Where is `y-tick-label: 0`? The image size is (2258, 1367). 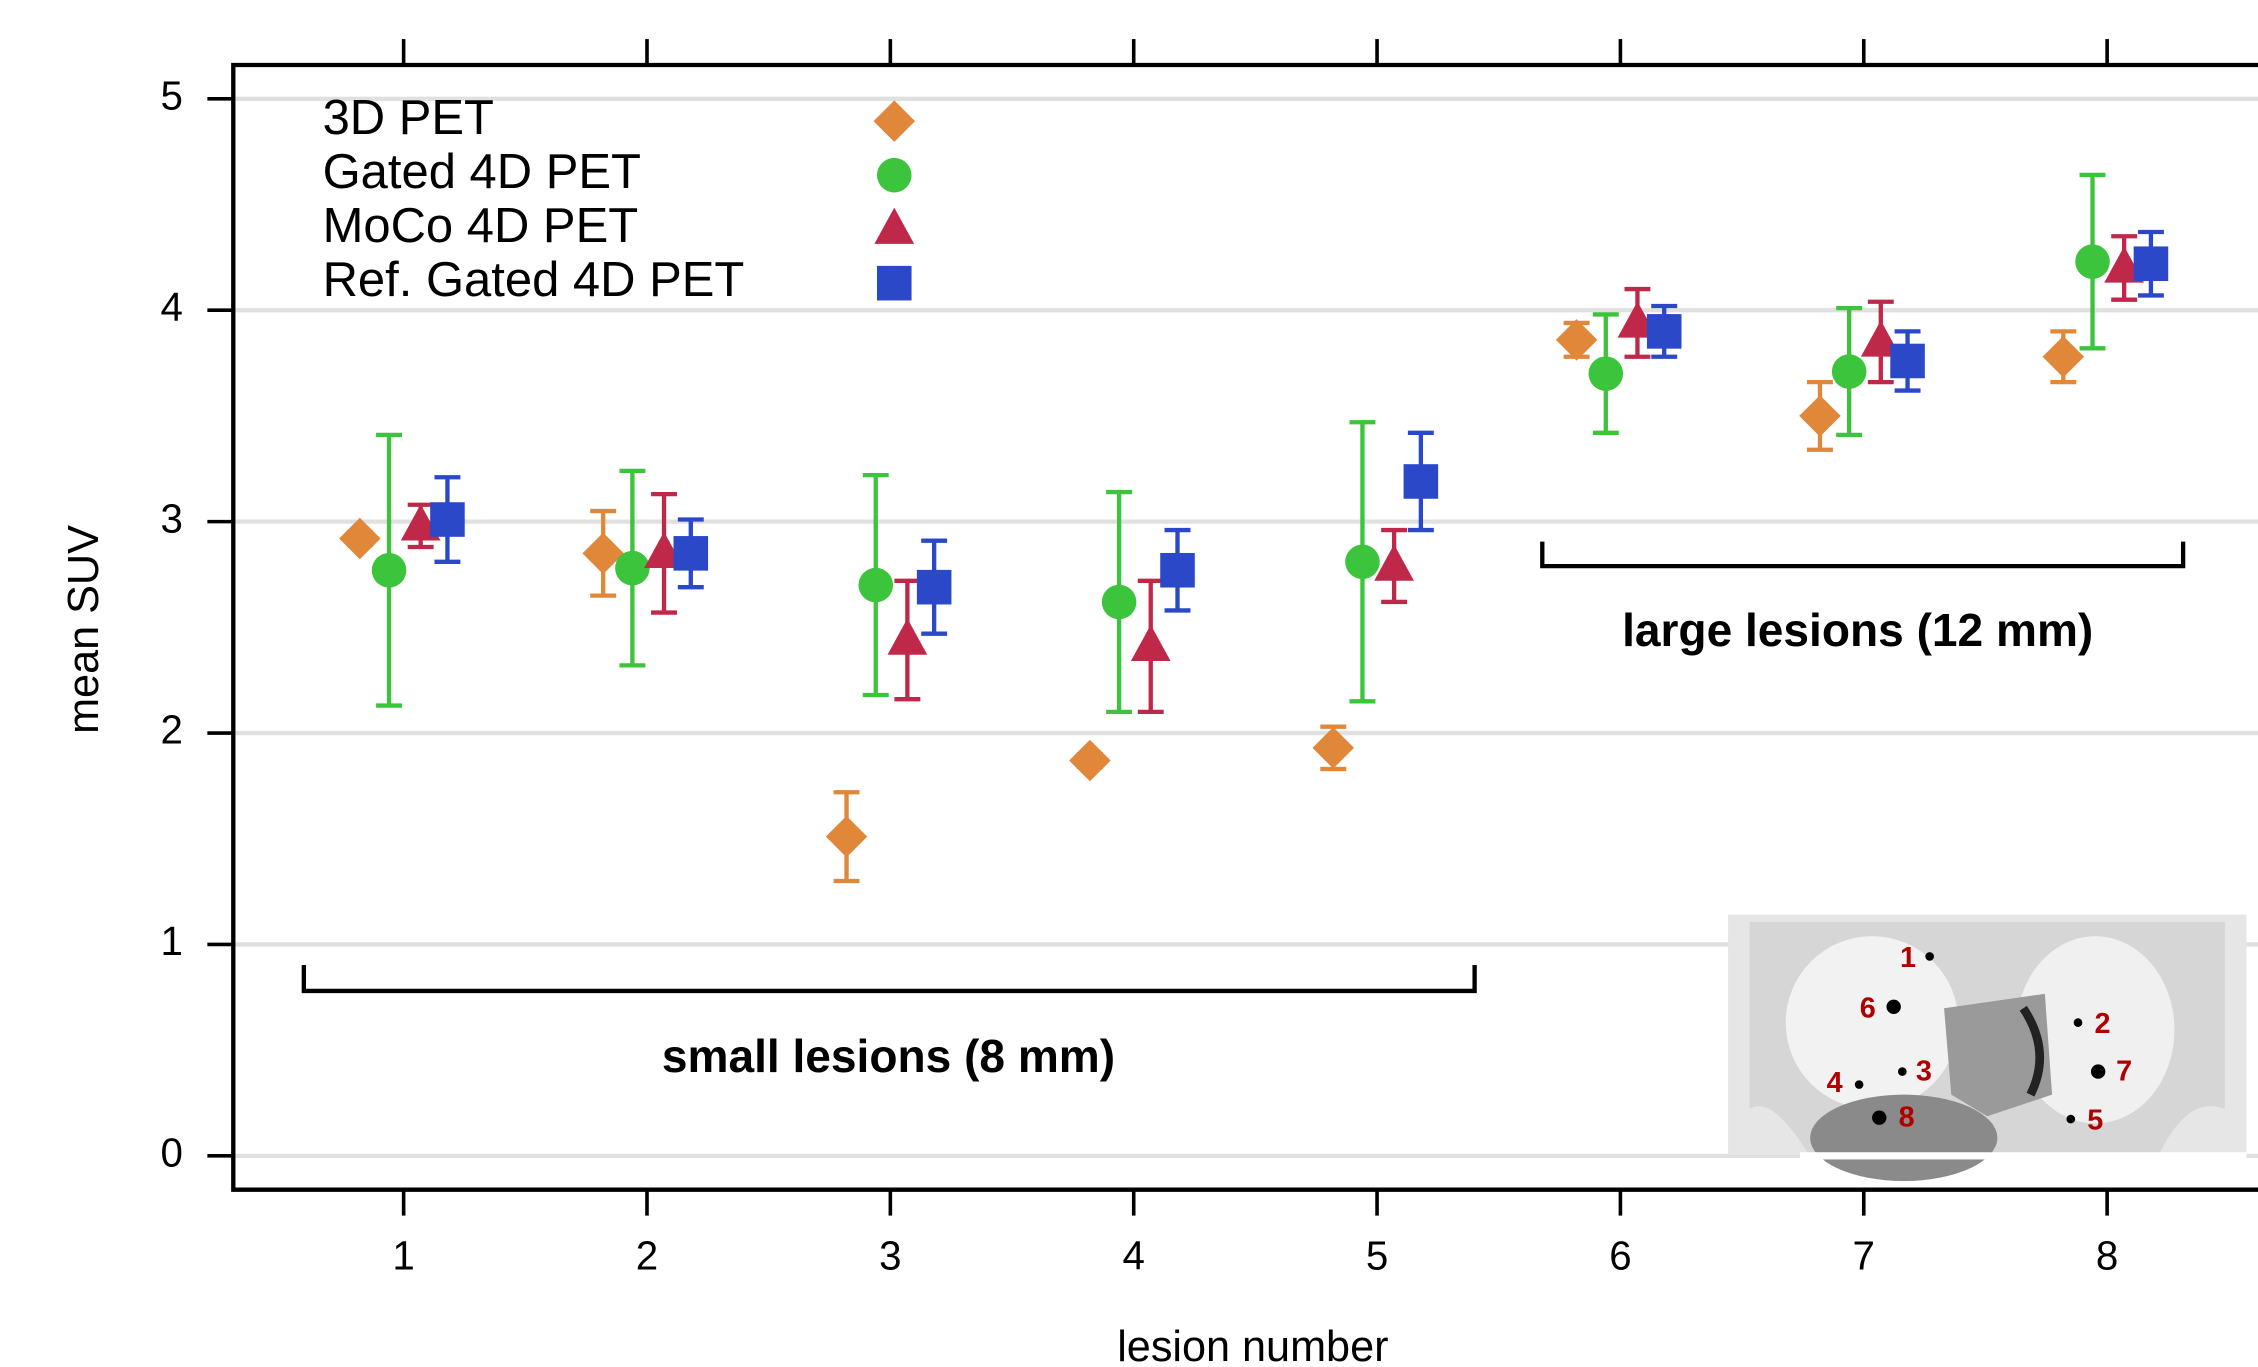
y-tick-label: 0 is located at coordinates (171, 1153).